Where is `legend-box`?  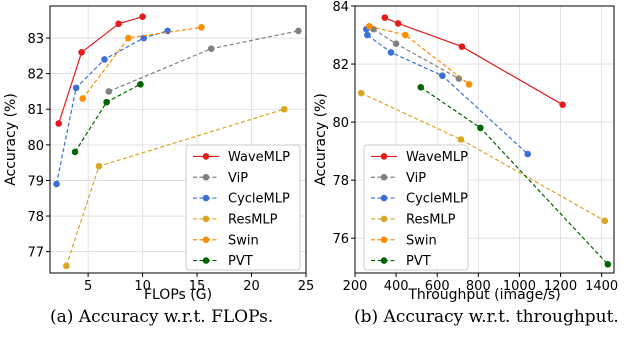 legend-box is located at coordinates (416, 207).